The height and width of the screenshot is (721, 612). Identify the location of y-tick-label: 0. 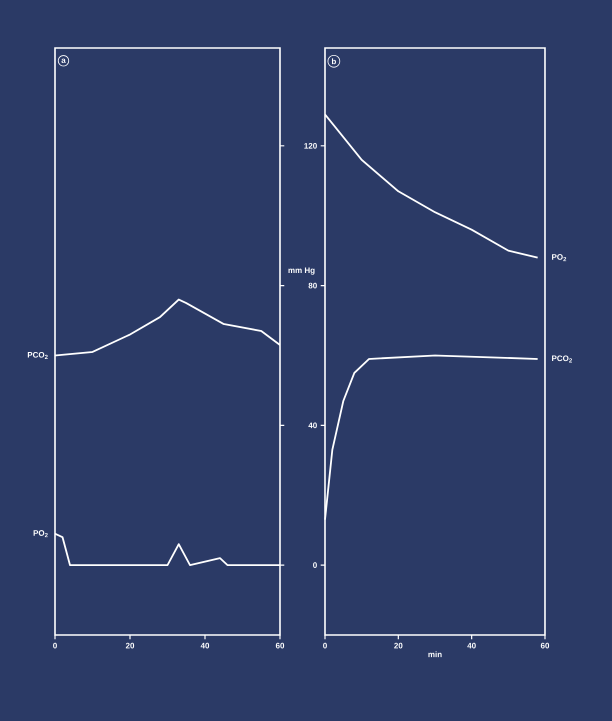
(315, 565).